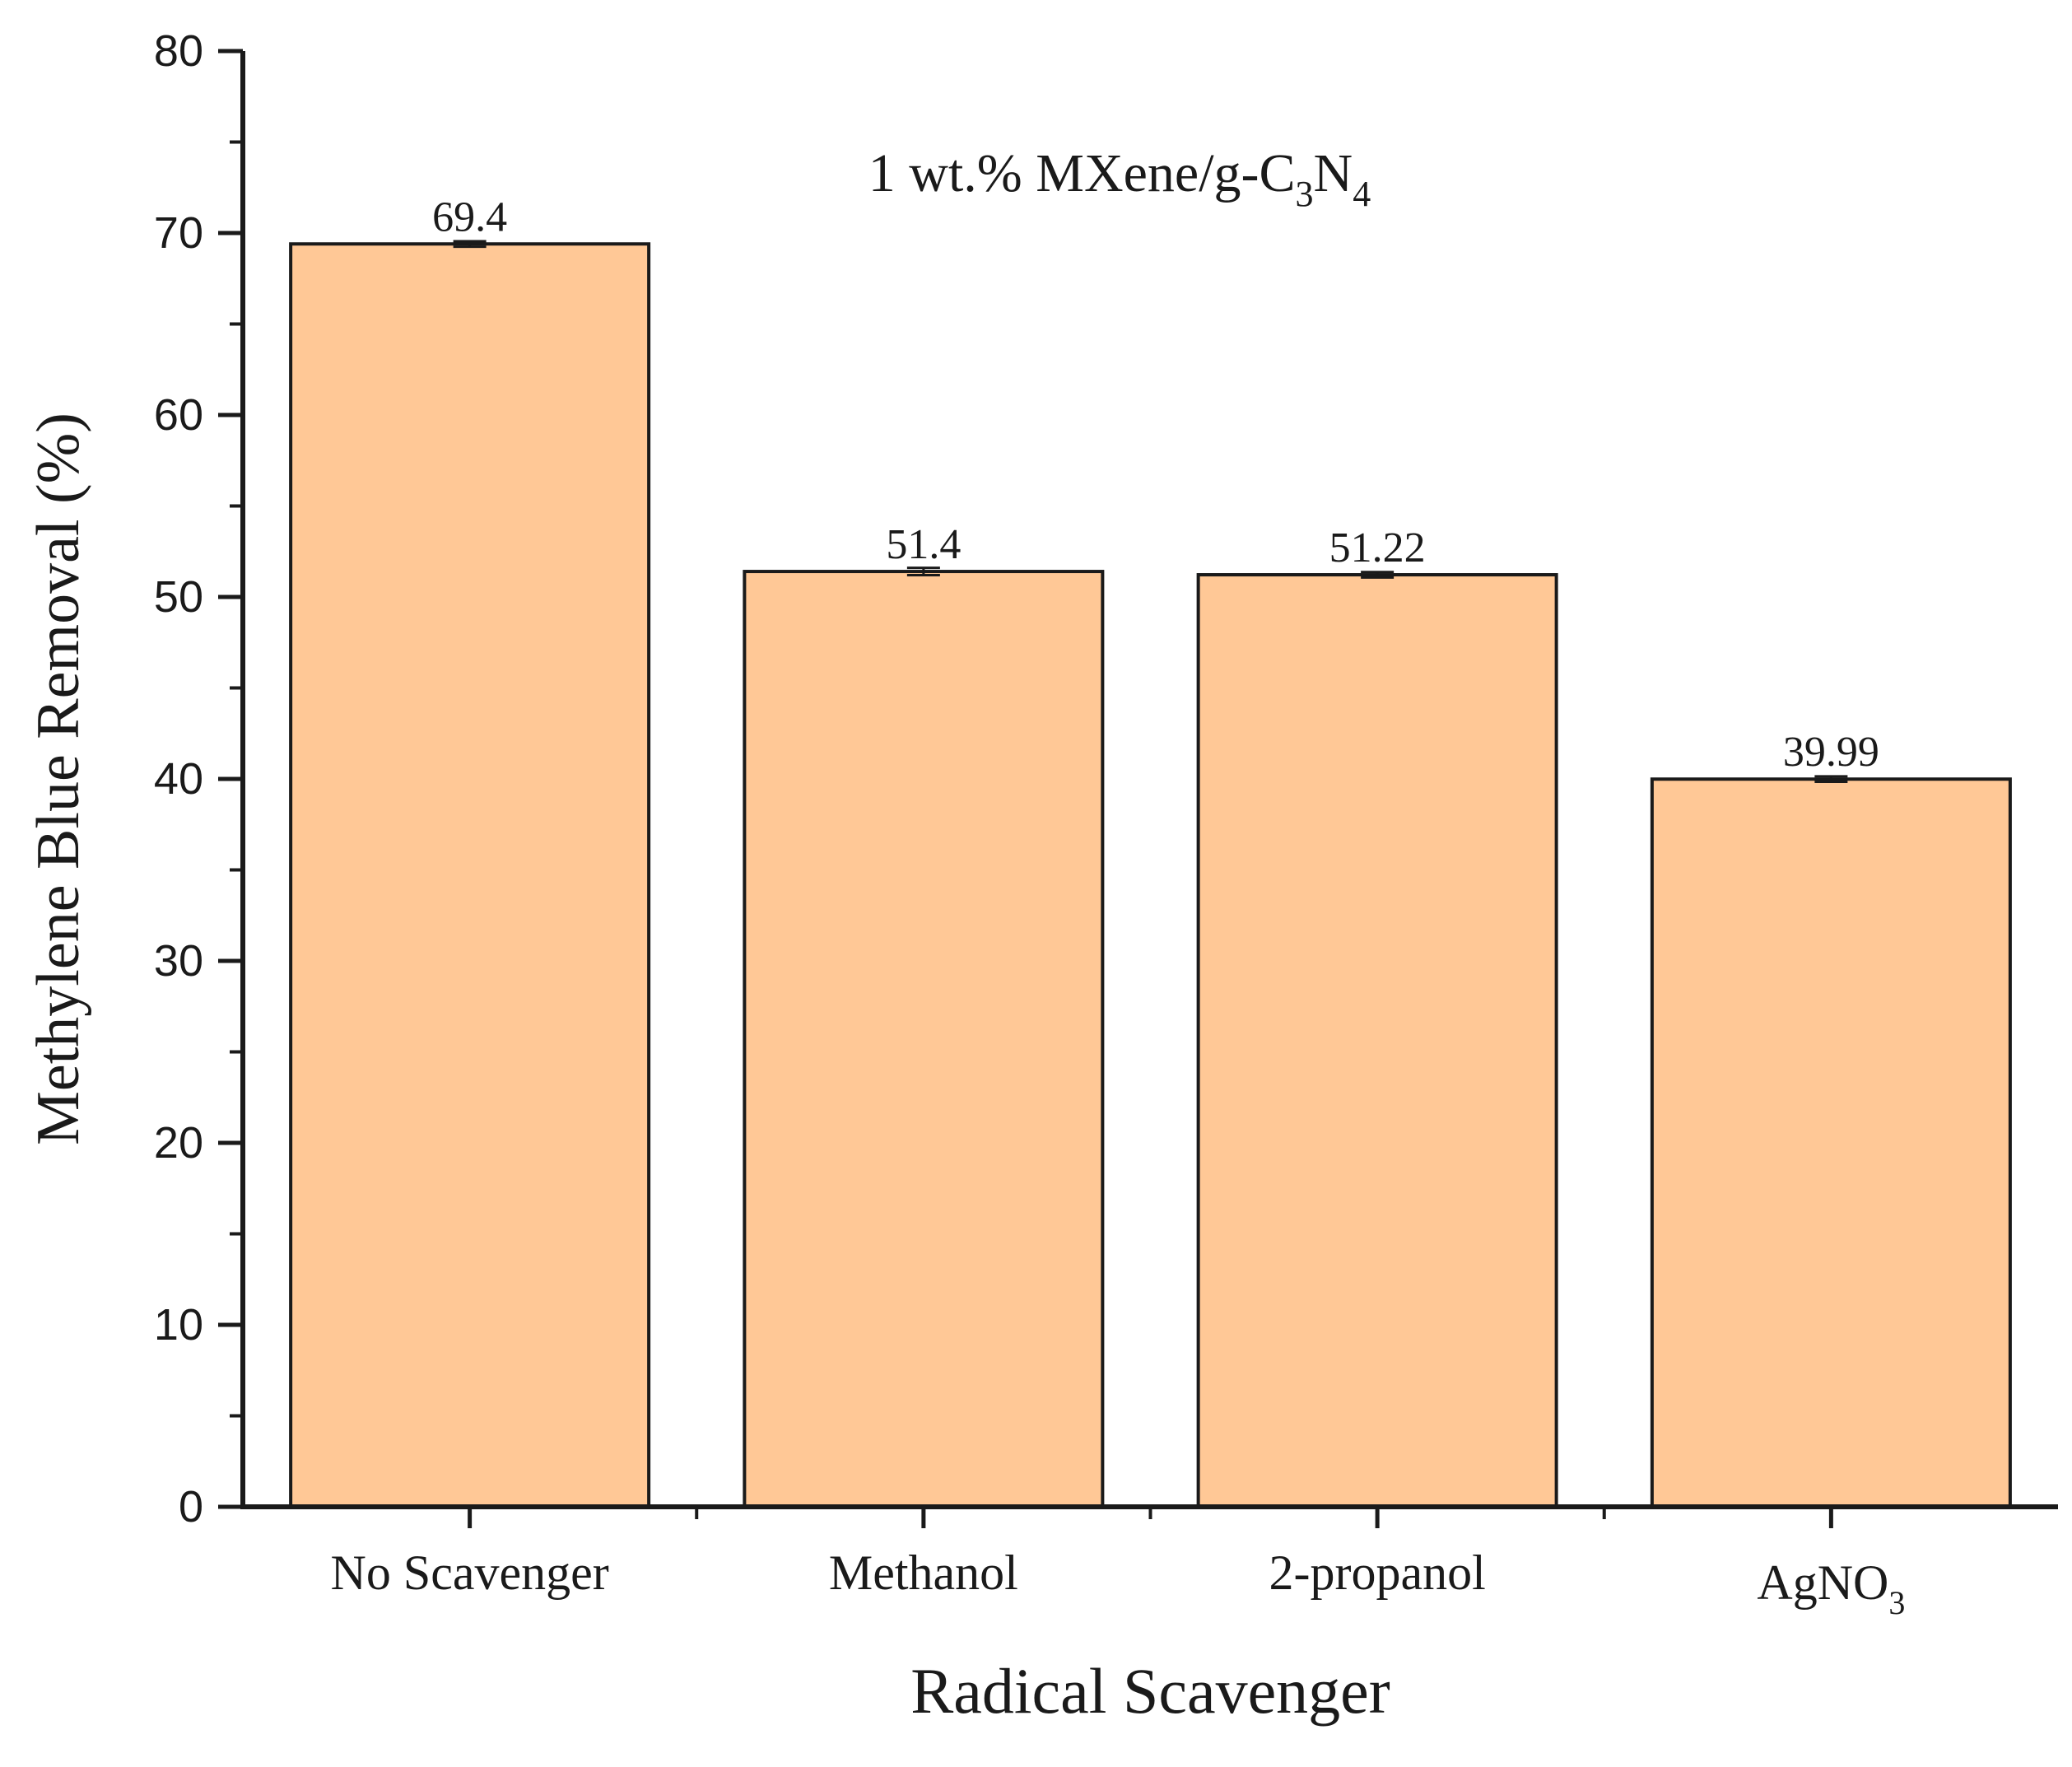 Image resolution: width=2072 pixels, height=1767 pixels. I want to click on x-tick-label: 2-propanol, so click(1377, 1573).